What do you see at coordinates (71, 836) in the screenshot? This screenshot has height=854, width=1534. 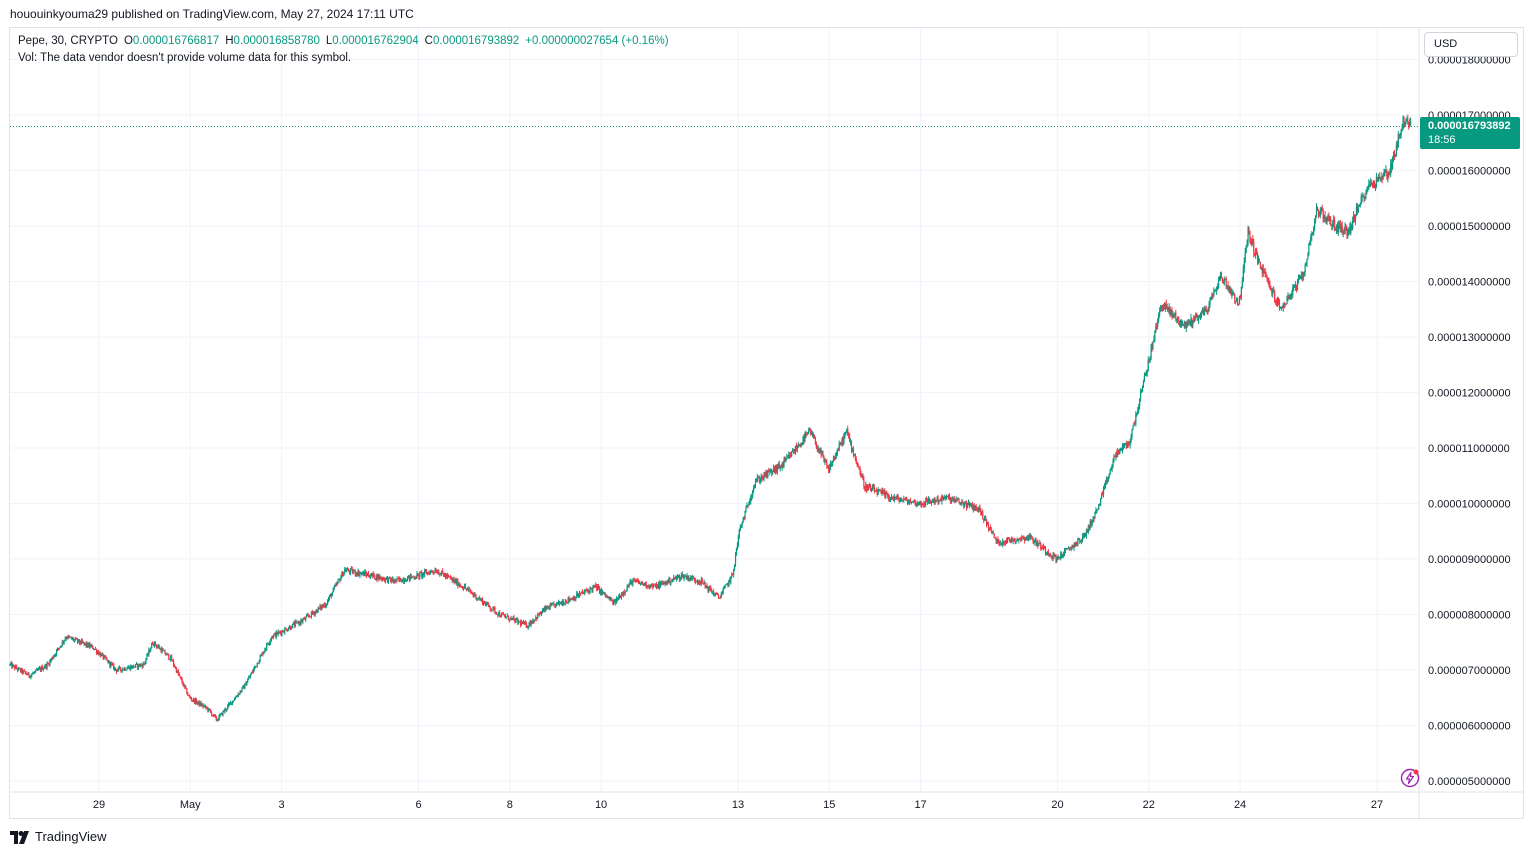 I see `tradingview-brand-text: TradingView` at bounding box center [71, 836].